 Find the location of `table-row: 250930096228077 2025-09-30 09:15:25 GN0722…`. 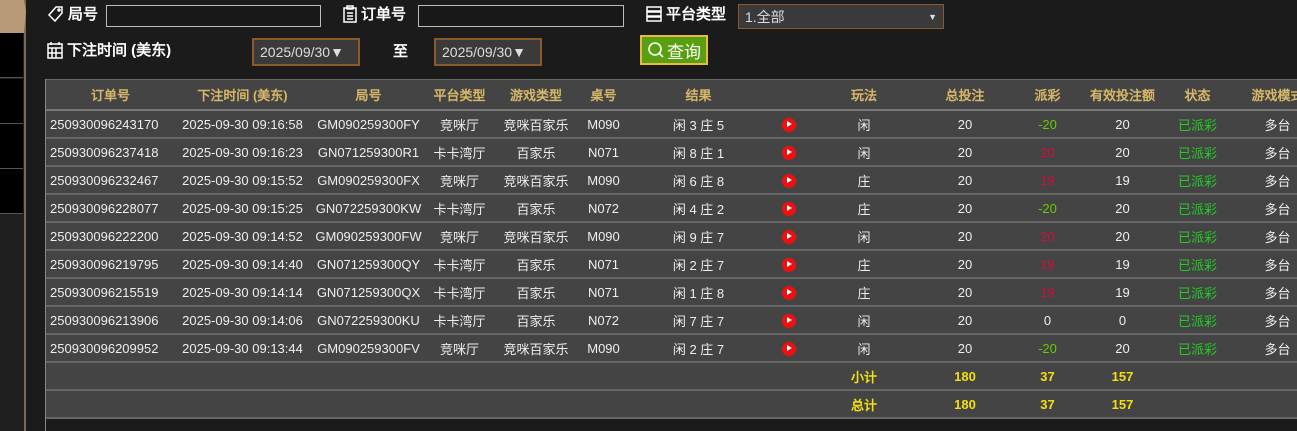

table-row: 250930096228077 2025-09-30 09:15:25 GN0722… is located at coordinates (671, 208).